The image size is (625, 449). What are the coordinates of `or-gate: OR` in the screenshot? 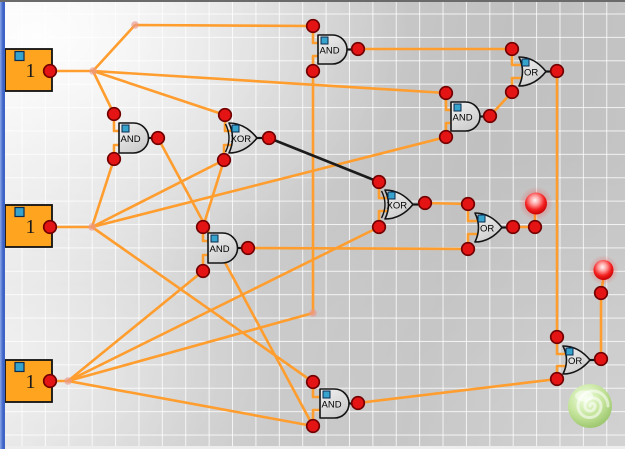 It's located at (533, 70).